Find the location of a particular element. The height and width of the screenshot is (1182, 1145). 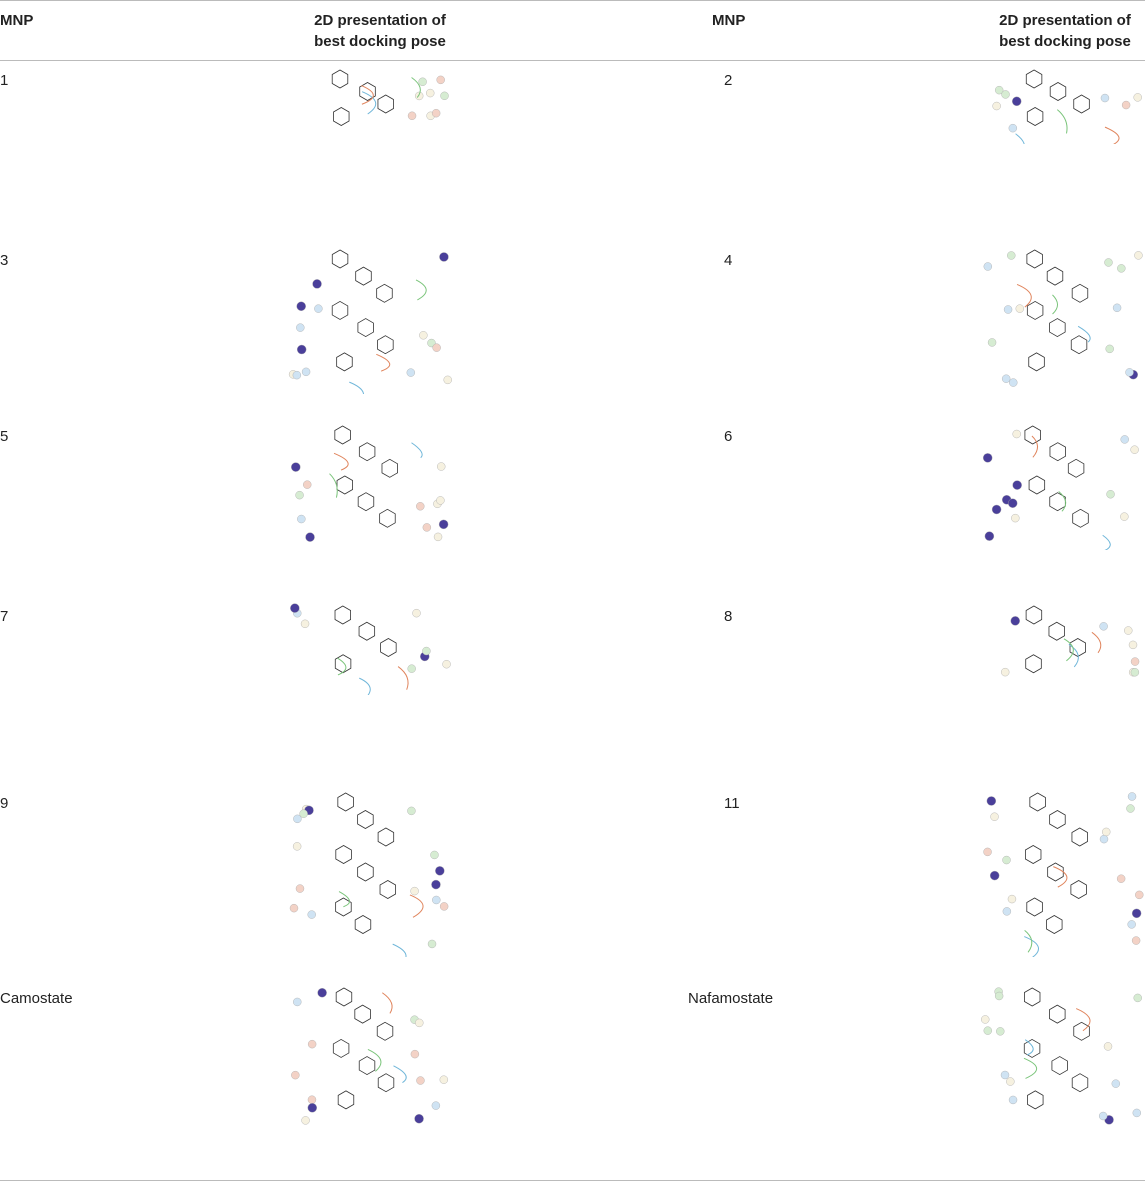

mnp-label: 9 is located at coordinates (4, 803).